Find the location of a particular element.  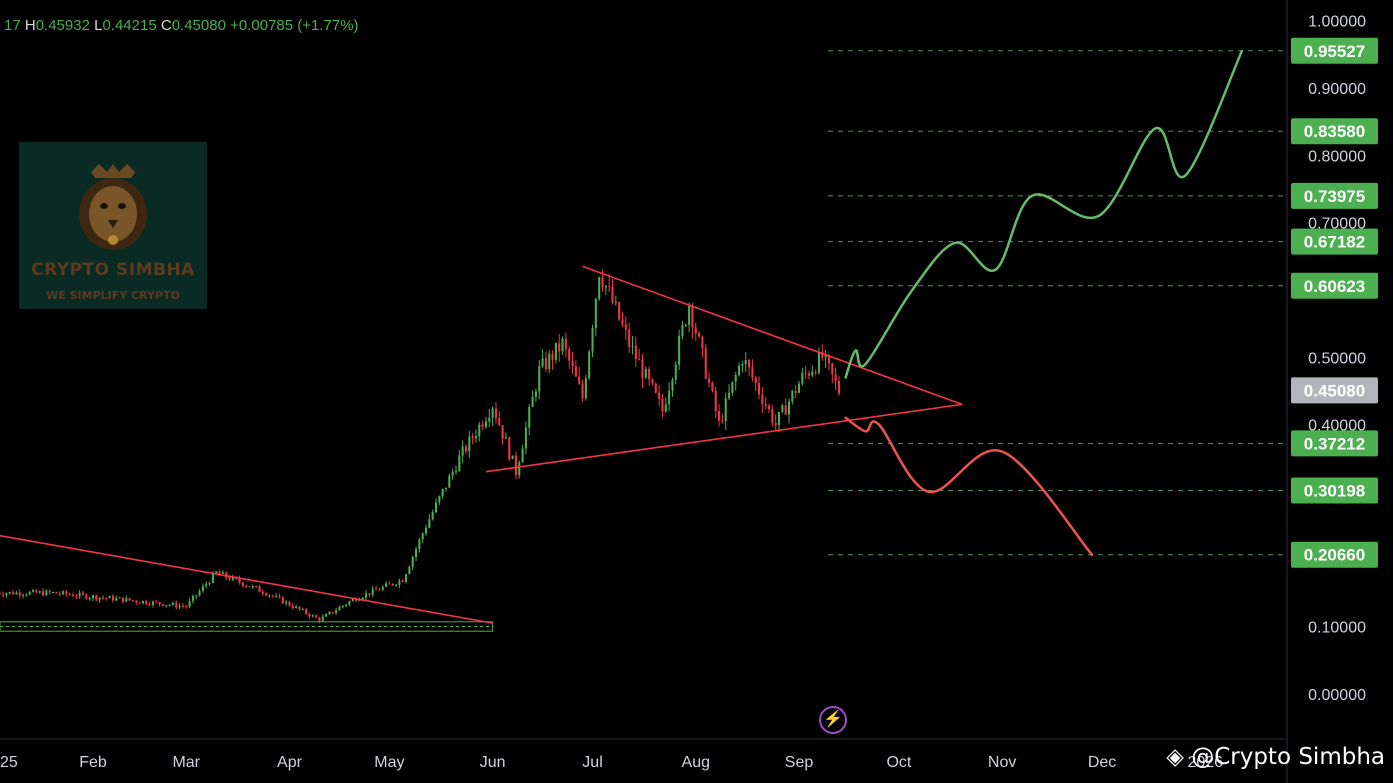

lightning-bolt-icon: ⚡ is located at coordinates (833, 720).